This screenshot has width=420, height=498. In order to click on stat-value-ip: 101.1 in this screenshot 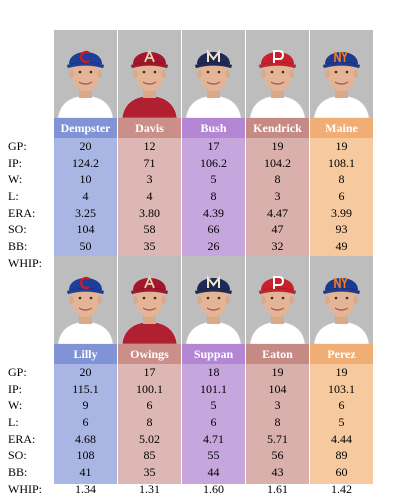, I will do `click(213, 388)`.